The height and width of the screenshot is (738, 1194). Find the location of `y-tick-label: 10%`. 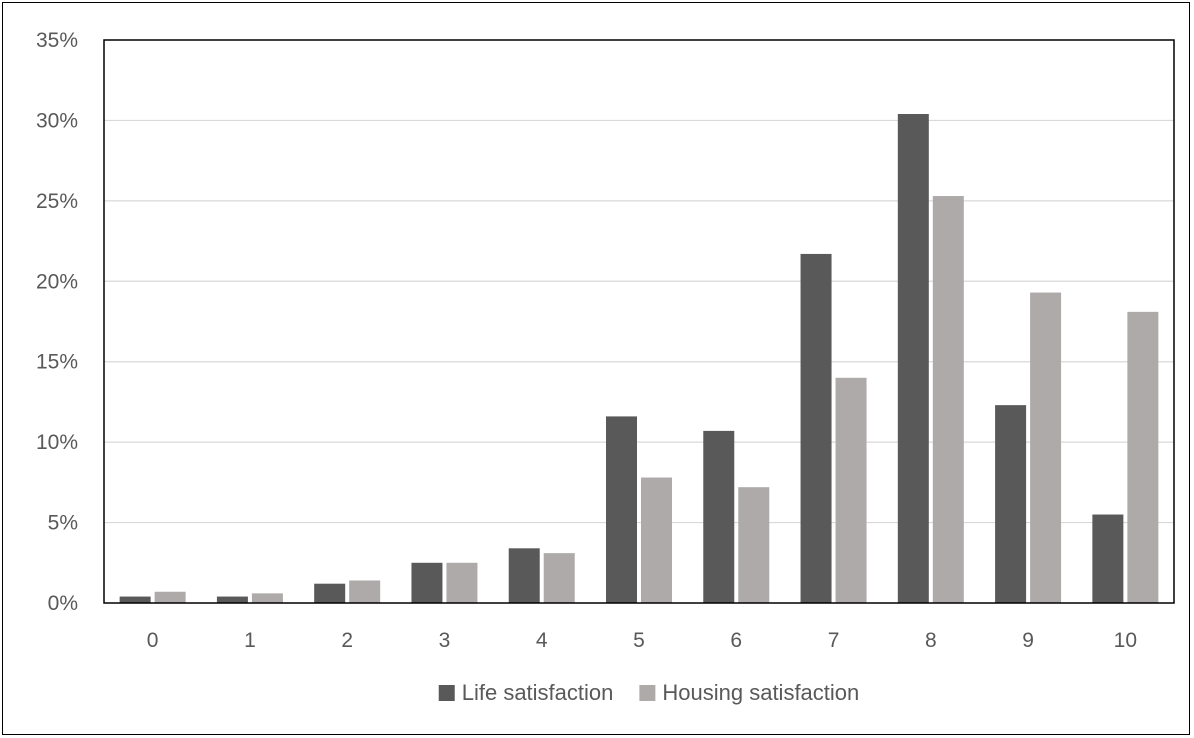

y-tick-label: 10% is located at coordinates (57, 442).